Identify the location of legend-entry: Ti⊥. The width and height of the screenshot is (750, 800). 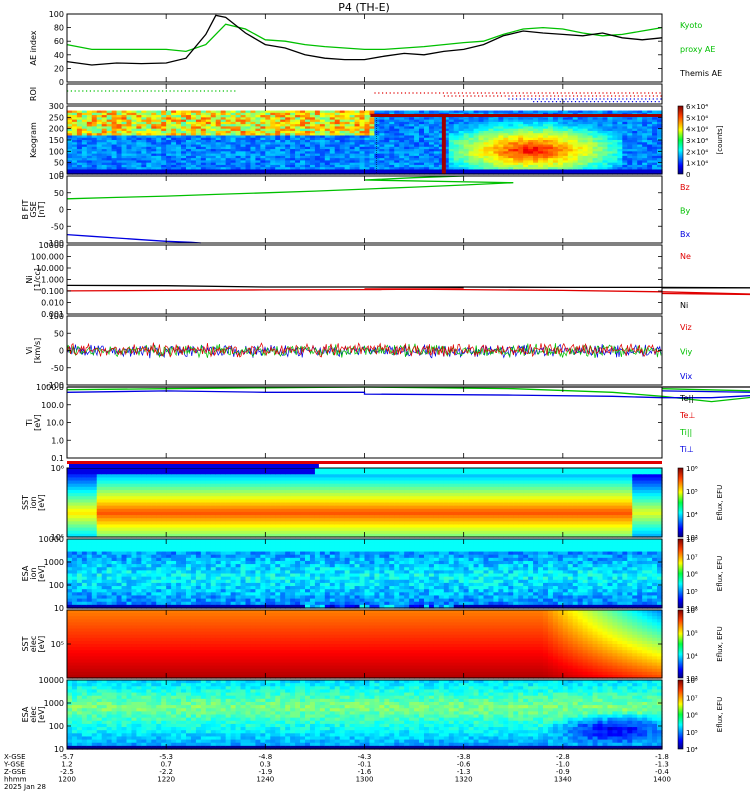
(686, 449).